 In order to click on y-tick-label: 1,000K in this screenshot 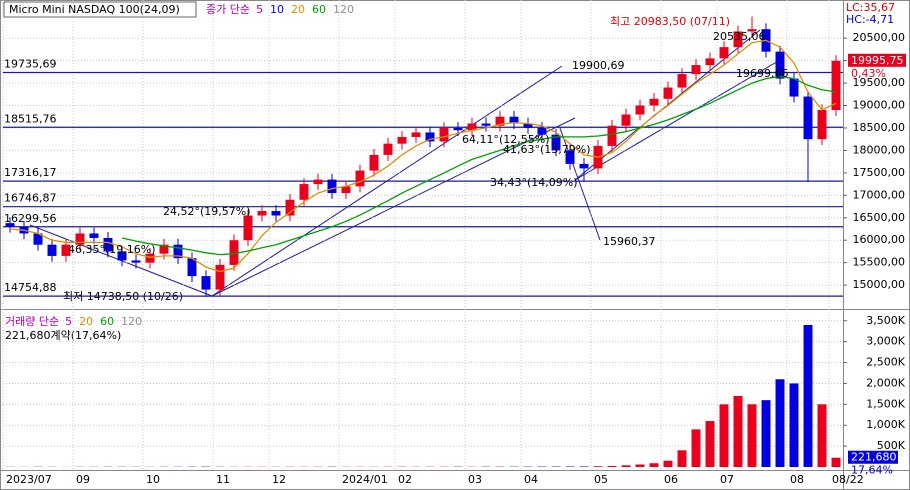, I will do `click(885, 424)`.